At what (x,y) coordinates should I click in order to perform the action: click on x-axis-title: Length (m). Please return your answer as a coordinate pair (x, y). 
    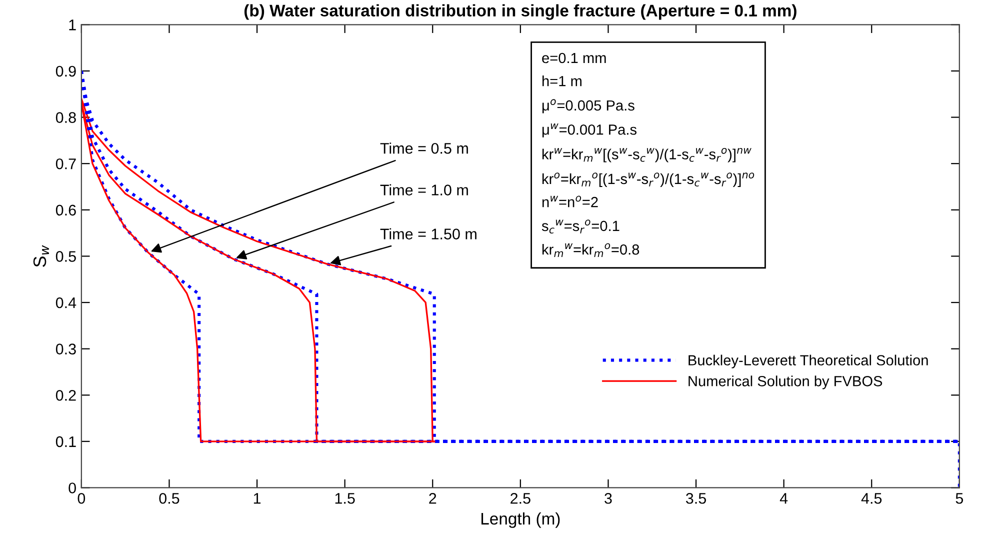
    Looking at the image, I should click on (520, 520).